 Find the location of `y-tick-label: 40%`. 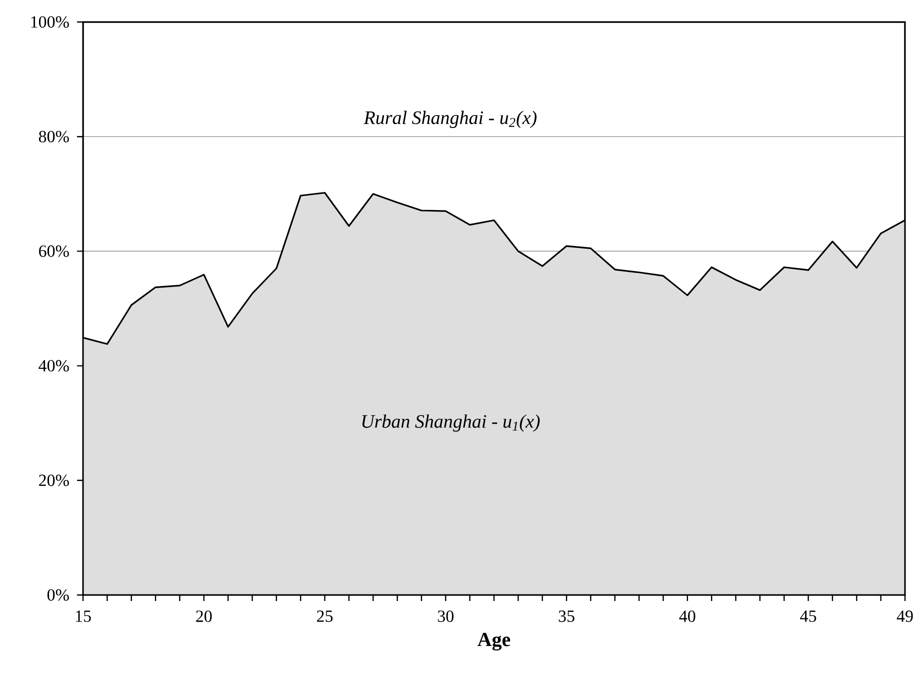

y-tick-label: 40% is located at coordinates (53, 366).